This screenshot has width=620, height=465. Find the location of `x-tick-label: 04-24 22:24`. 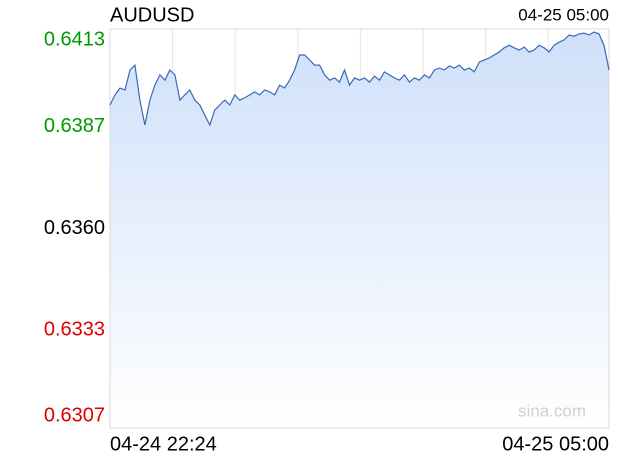

x-tick-label: 04-24 22:24 is located at coordinates (163, 444).